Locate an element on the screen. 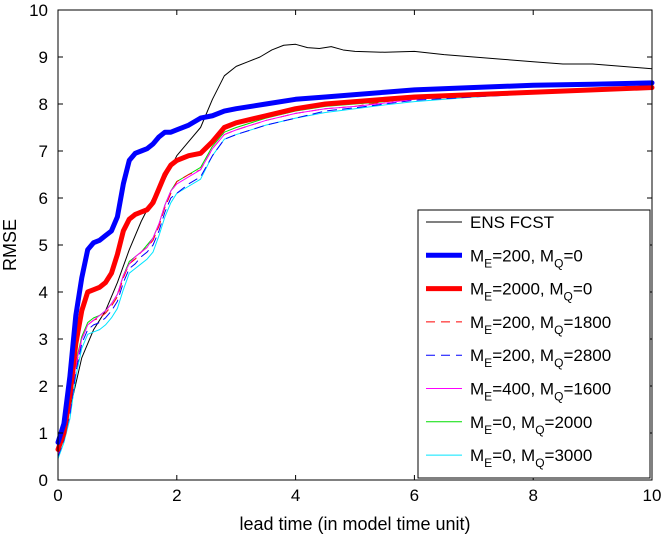 The image size is (664, 540). legend-label-4: ME=200, MQ=2800 is located at coordinates (540, 358).